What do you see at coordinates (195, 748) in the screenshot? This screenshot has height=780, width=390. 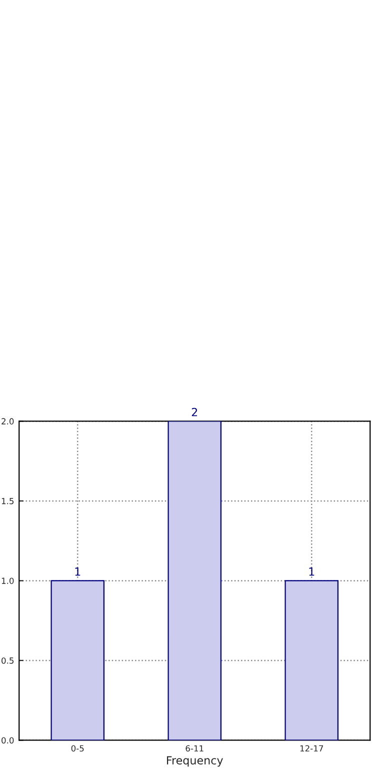 I see `x-tick-label: 6-11` at bounding box center [195, 748].